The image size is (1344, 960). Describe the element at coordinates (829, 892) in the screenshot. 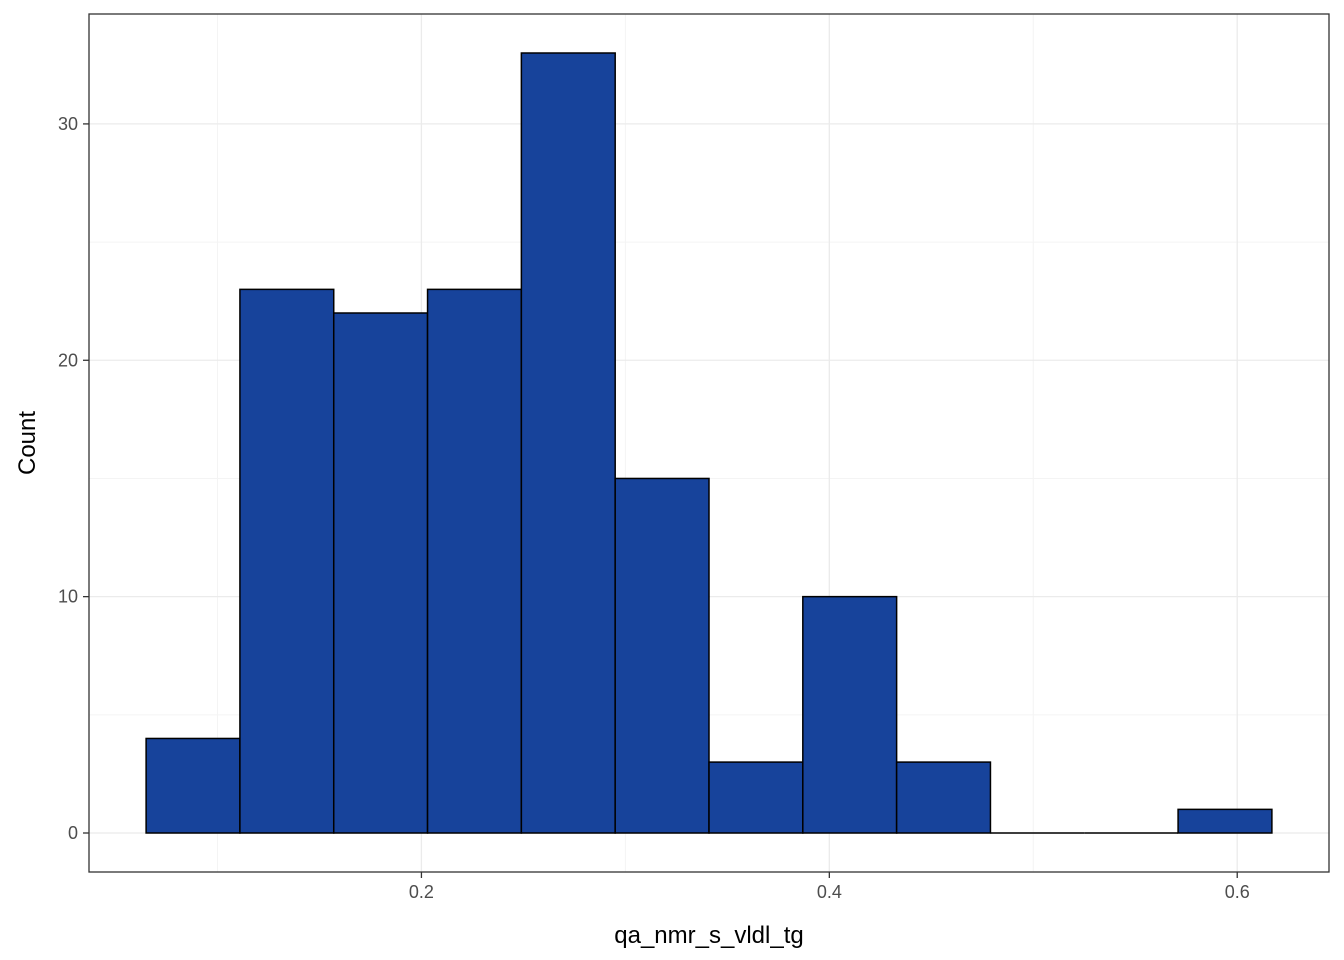

I see `x-tick-label: 0.4` at that location.